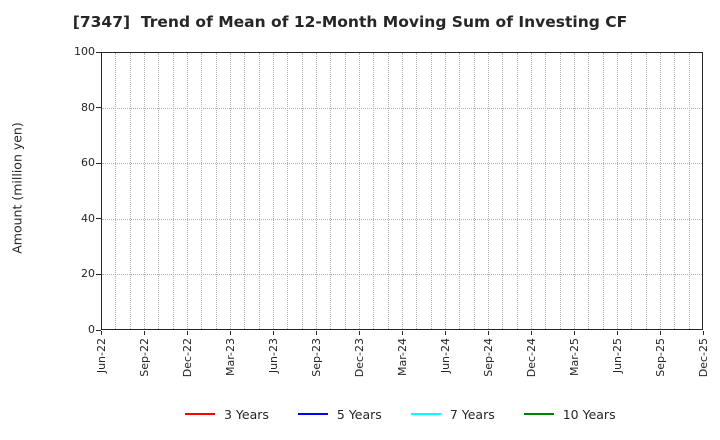  I want to click on legend-item-label: 7 Years, so click(472, 414).